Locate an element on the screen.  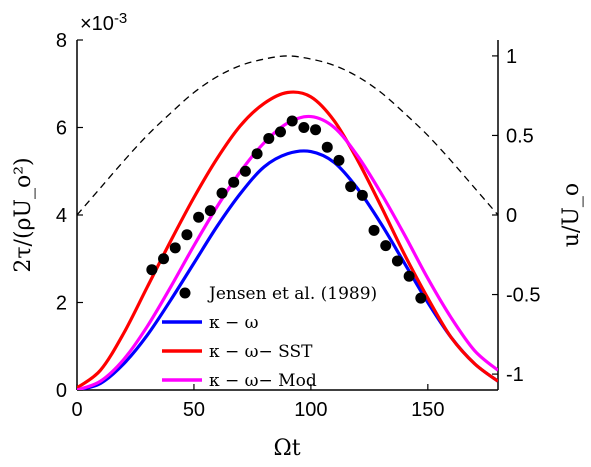
y-left-axis-label: 2τ/(ρU_o²) is located at coordinates (23, 214).